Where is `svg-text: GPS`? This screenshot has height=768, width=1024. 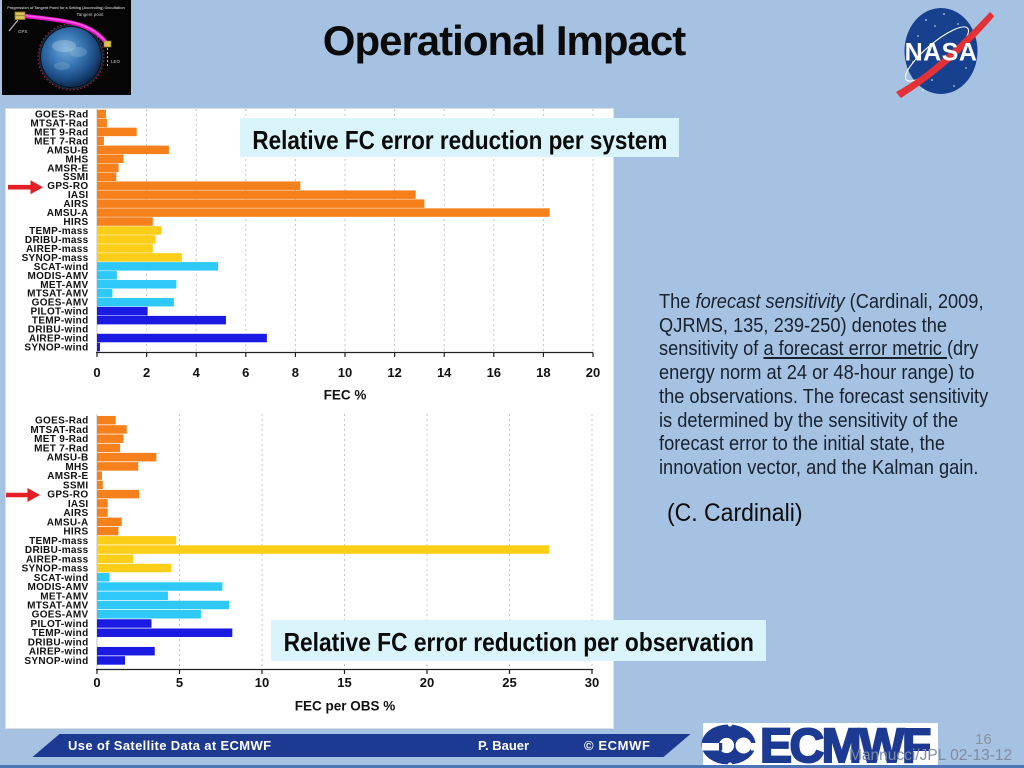
svg-text: GPS is located at coordinates (23, 31).